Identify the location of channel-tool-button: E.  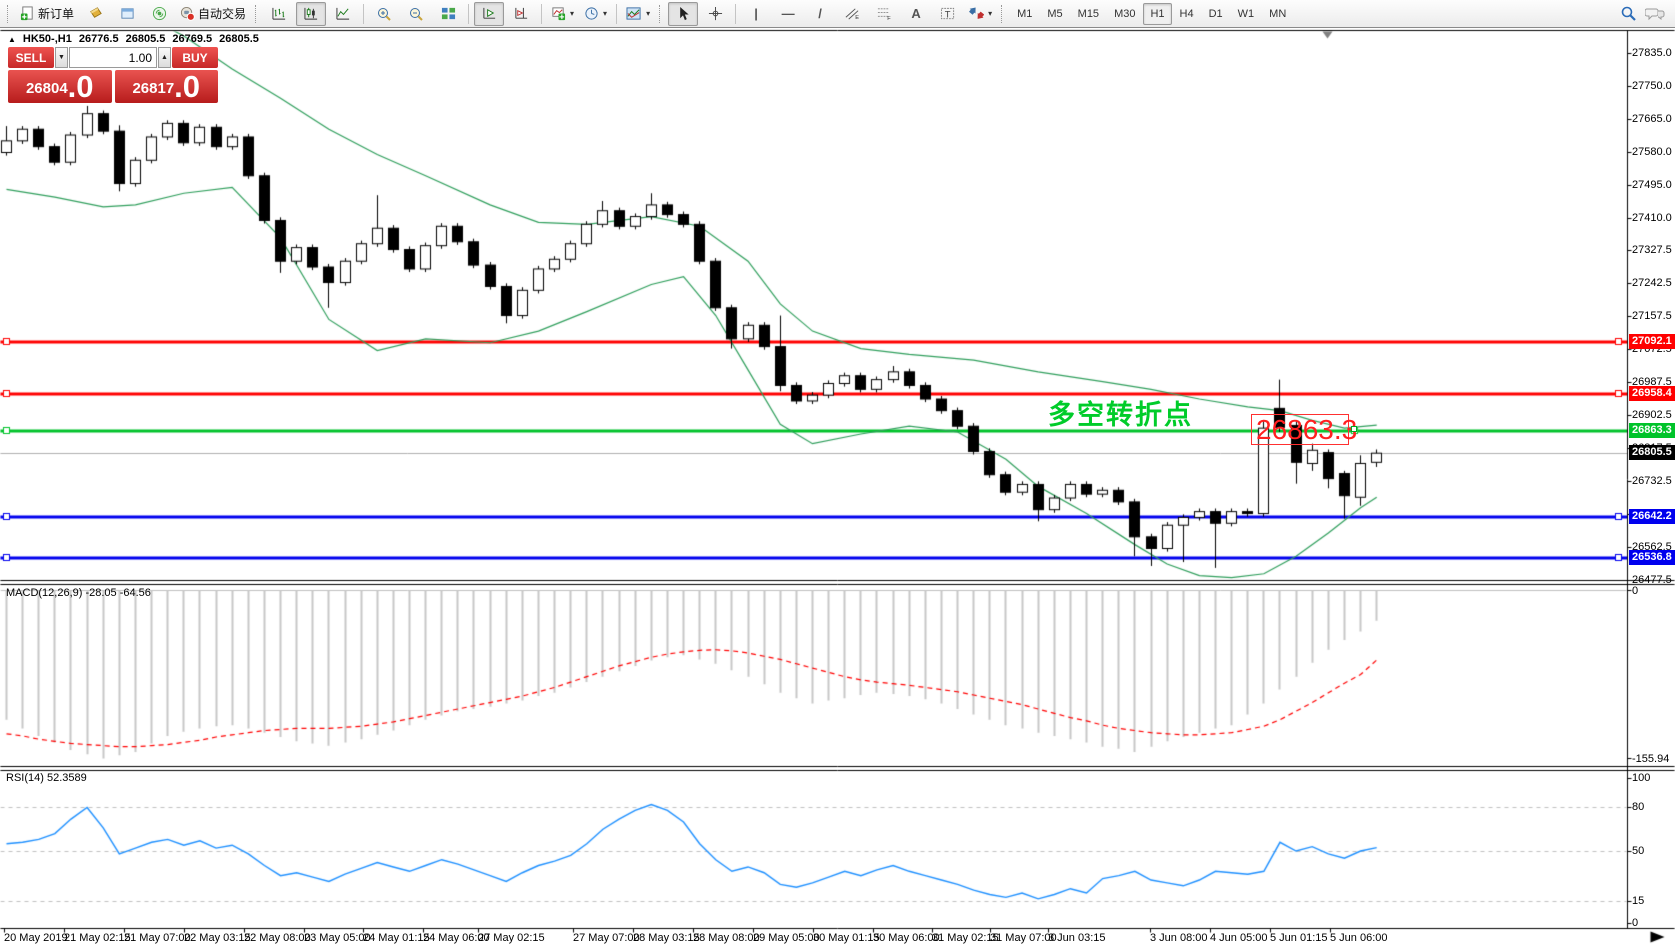
(852, 14).